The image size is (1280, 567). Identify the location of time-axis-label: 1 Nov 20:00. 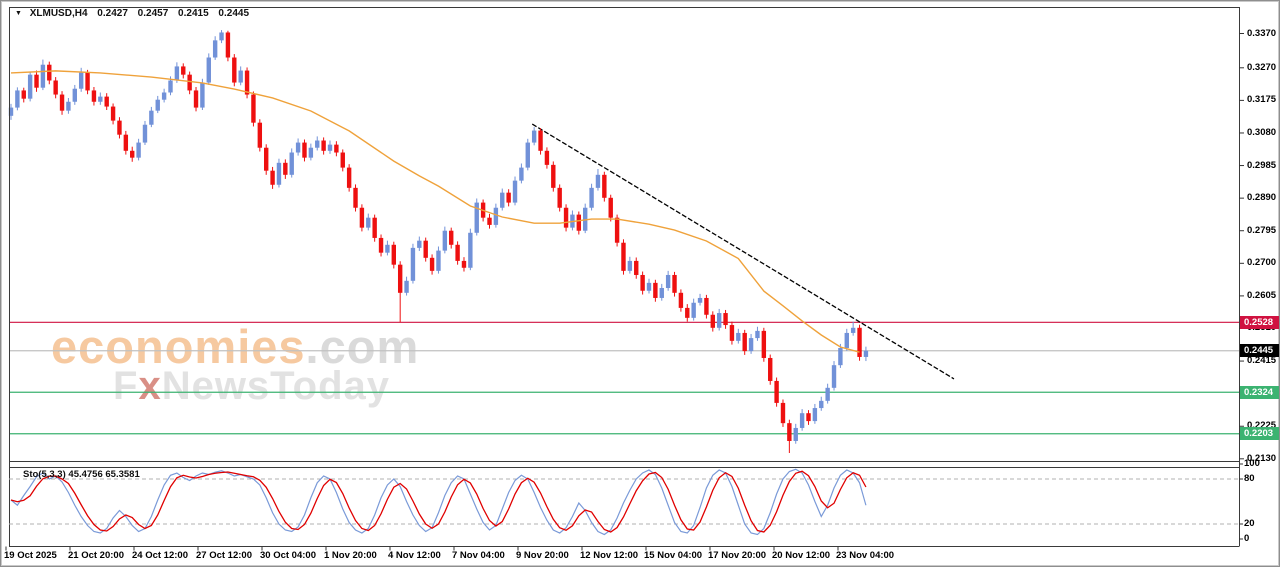
(350, 555).